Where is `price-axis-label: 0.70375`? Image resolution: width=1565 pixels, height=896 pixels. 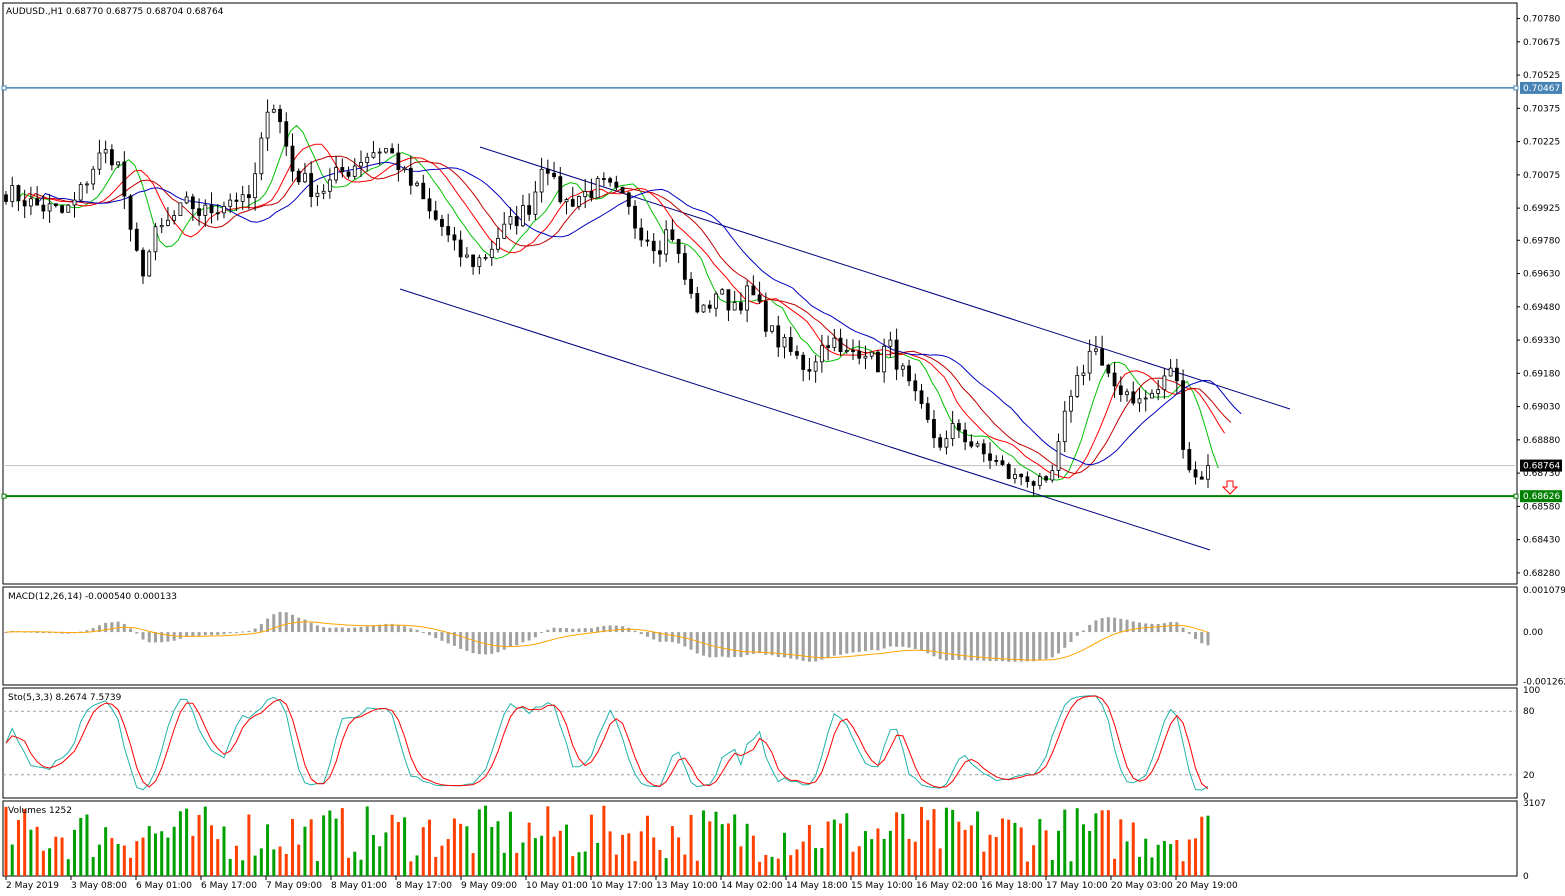 price-axis-label: 0.70375 is located at coordinates (1541, 109).